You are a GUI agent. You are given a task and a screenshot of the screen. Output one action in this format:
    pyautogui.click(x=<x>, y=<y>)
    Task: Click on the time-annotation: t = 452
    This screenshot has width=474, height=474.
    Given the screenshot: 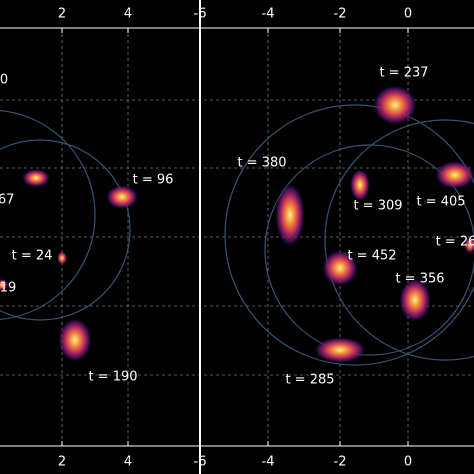 What is the action you would take?
    pyautogui.click(x=371, y=256)
    